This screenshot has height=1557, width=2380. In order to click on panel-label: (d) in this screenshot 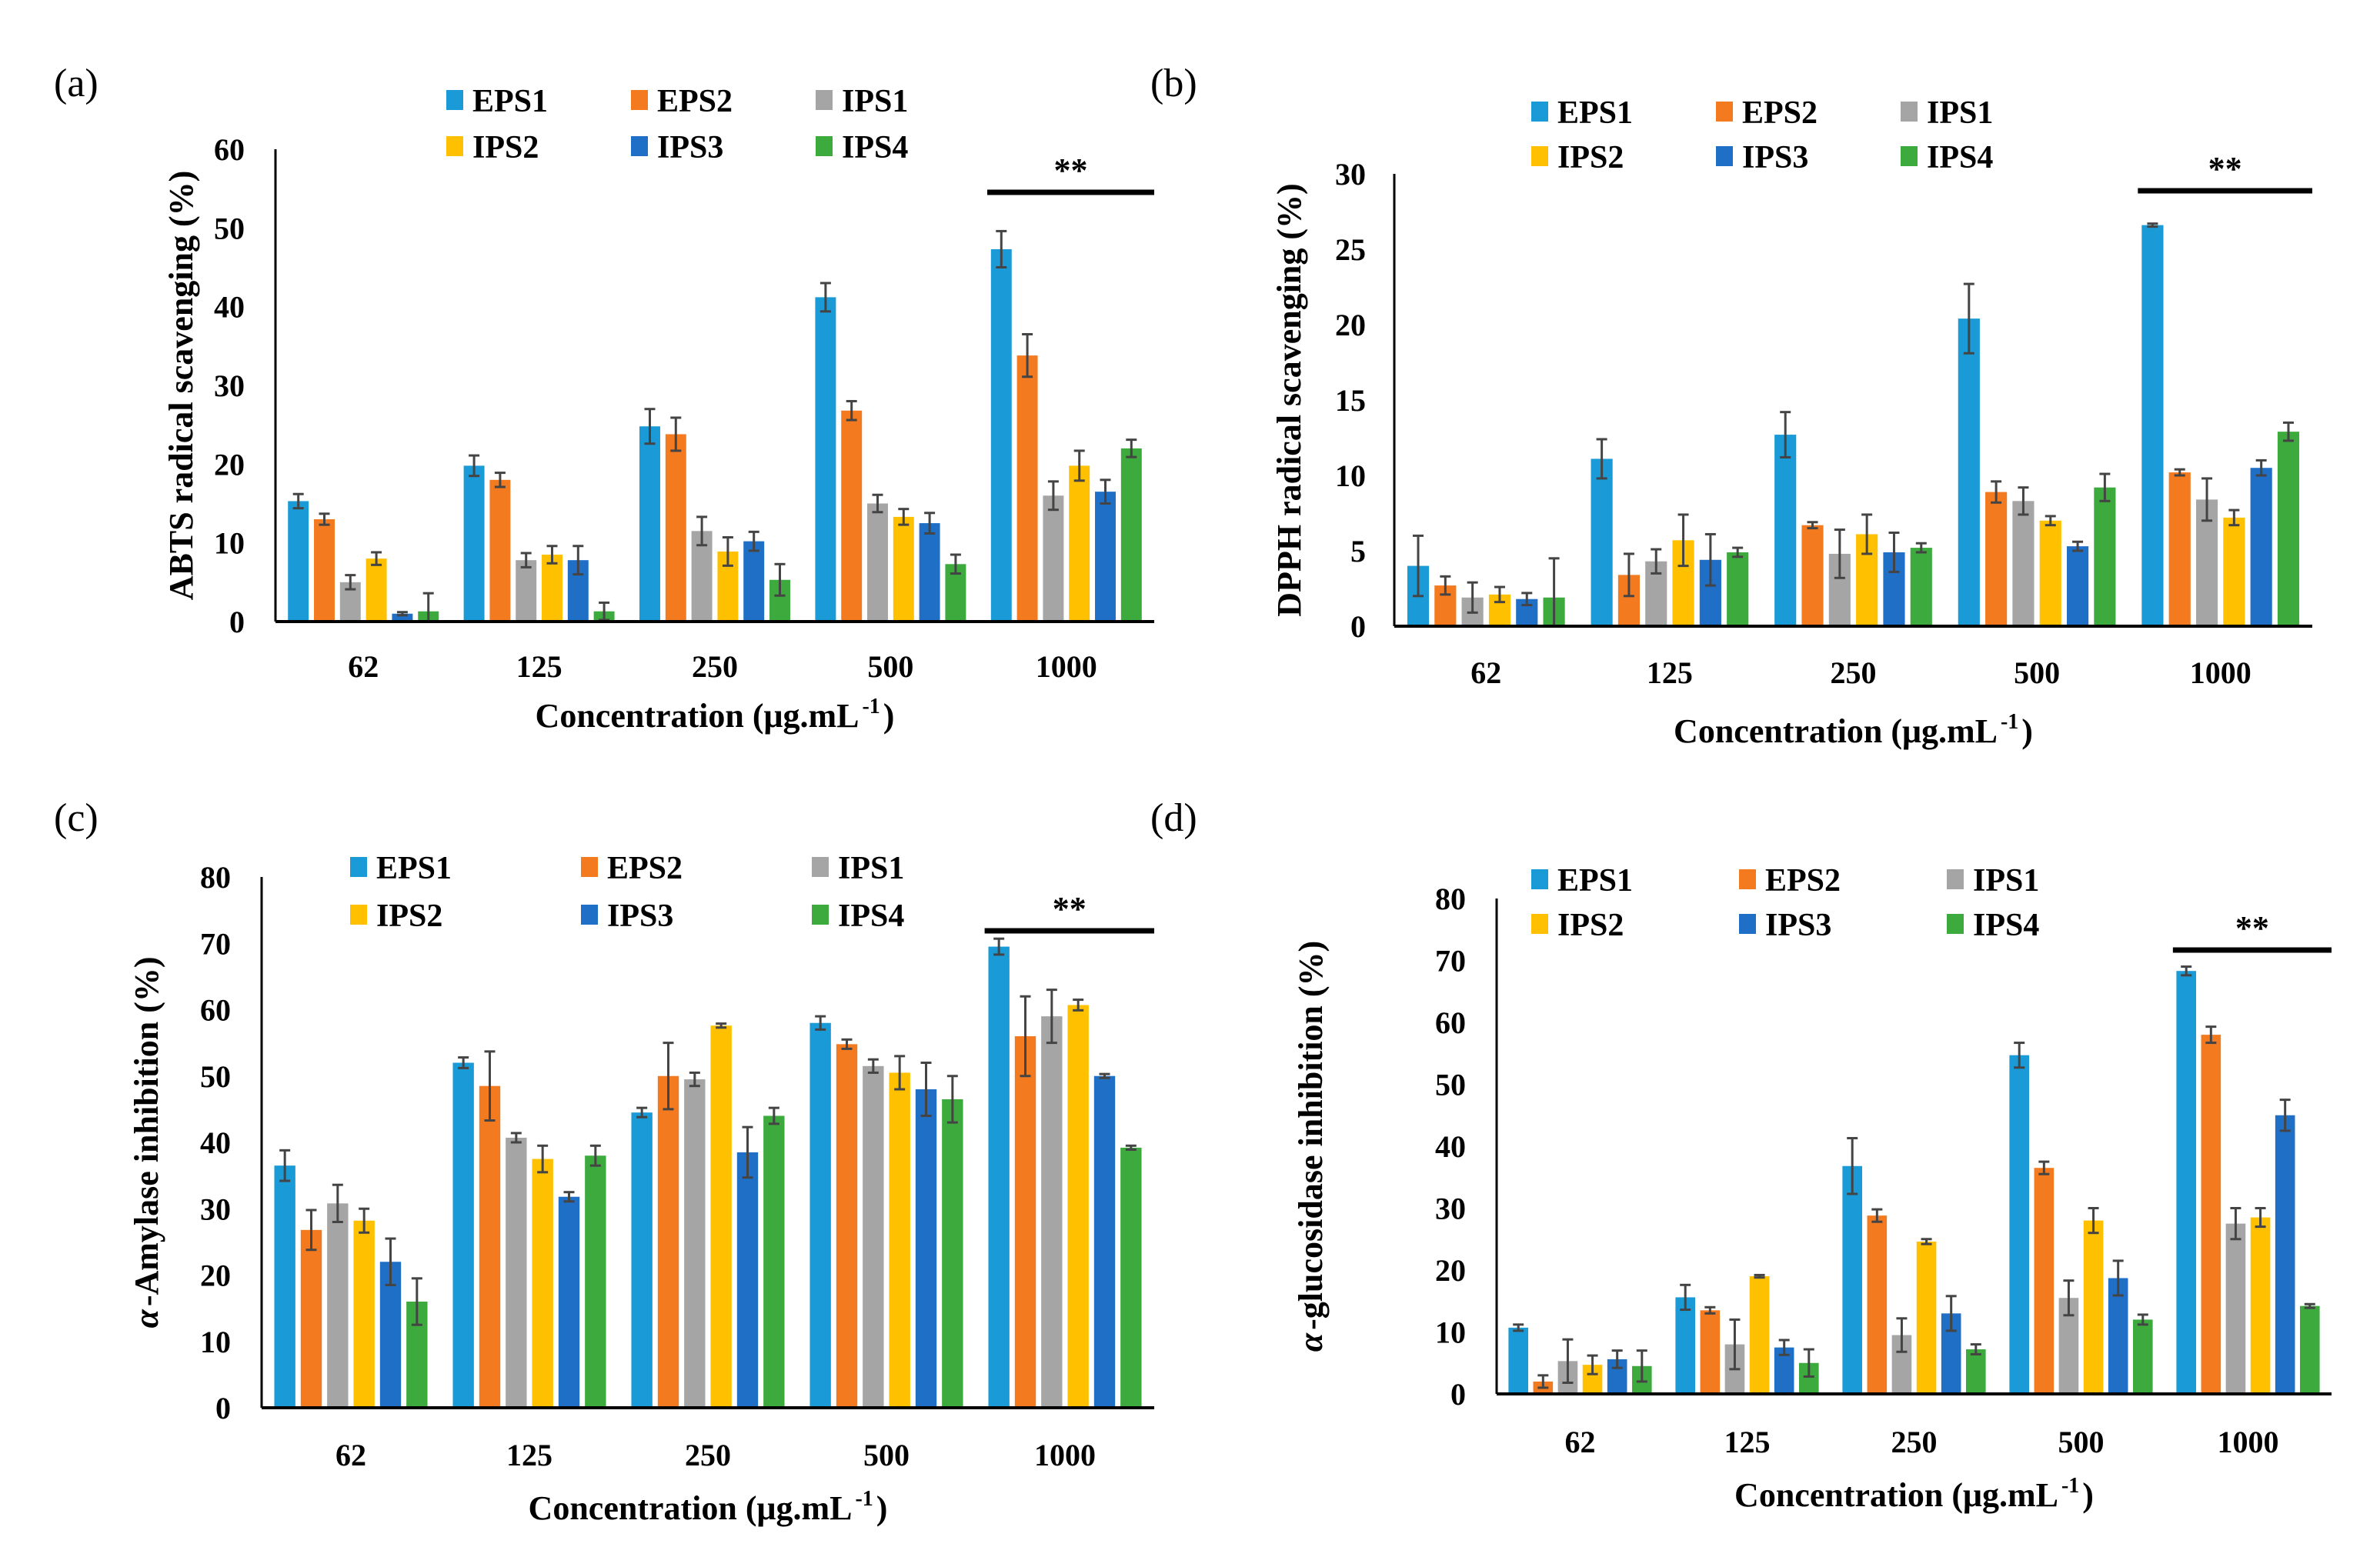, I will do `click(1174, 818)`.